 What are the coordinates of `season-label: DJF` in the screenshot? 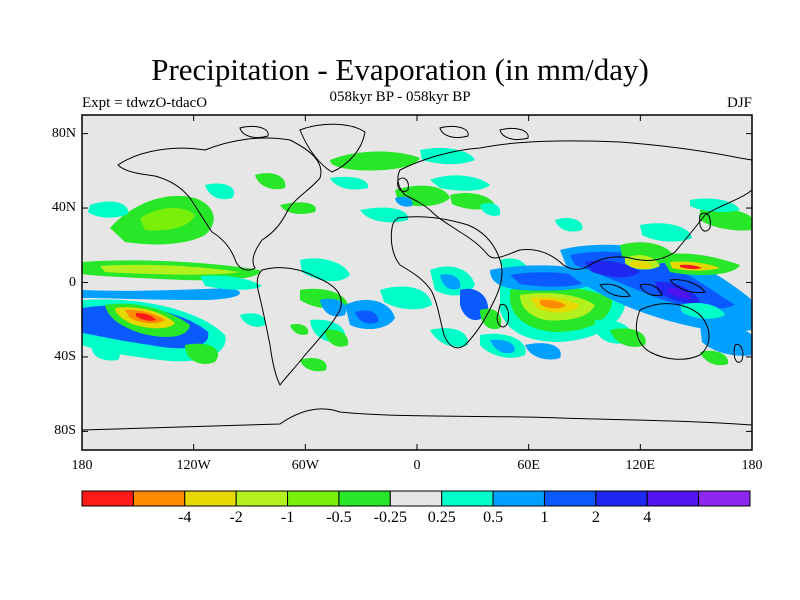 It's located at (739, 103).